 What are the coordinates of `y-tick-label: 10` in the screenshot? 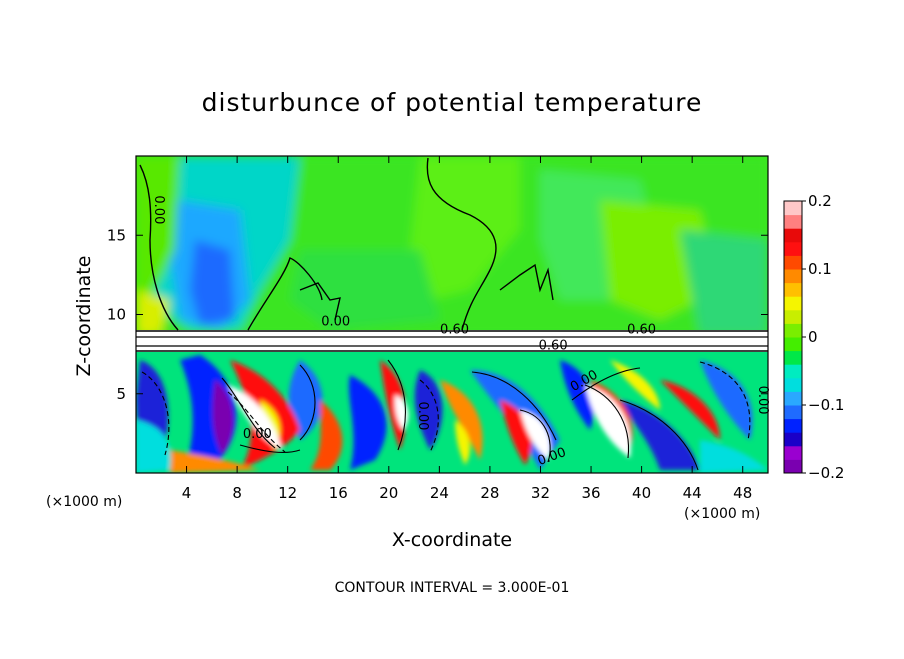 It's located at (116, 315).